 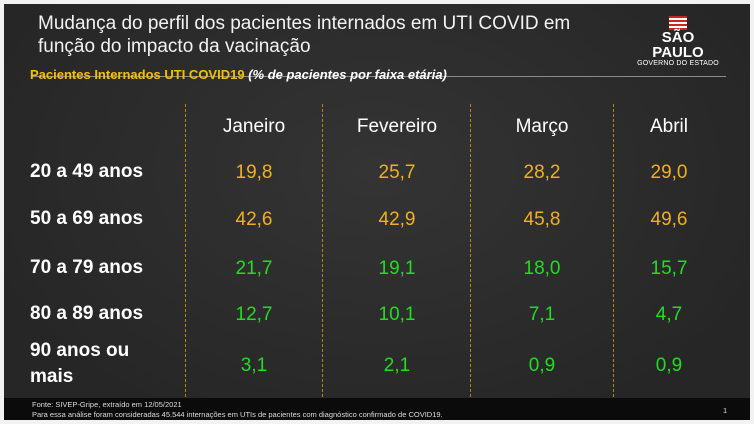 I want to click on table-cell: 2,1, so click(x=397, y=365).